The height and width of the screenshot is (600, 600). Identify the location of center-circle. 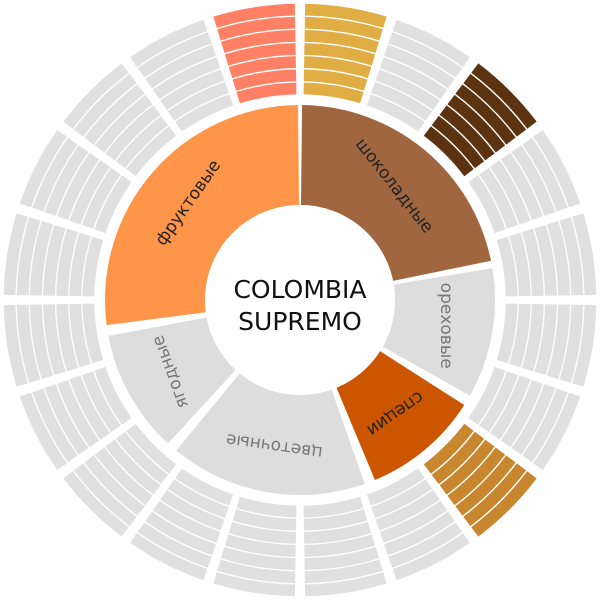
(300, 300).